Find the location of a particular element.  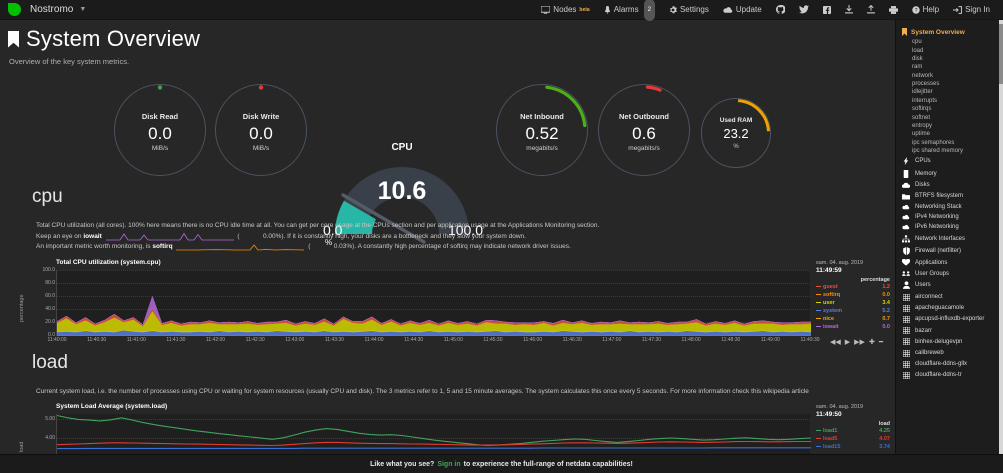

cpu-desc-line3-pre: An important metric worth monitoring, is is located at coordinates (94, 247).